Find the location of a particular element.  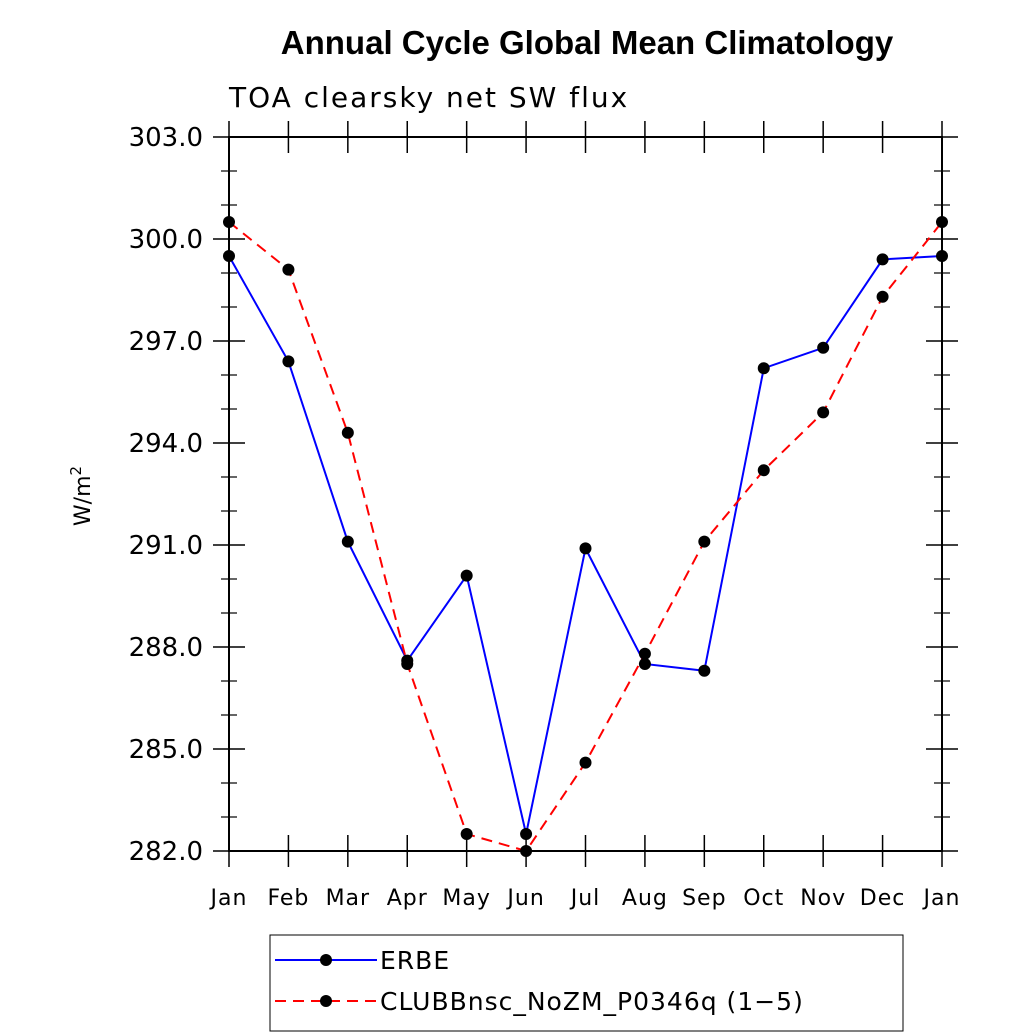

x-tick-label: May is located at coordinates (466, 898).